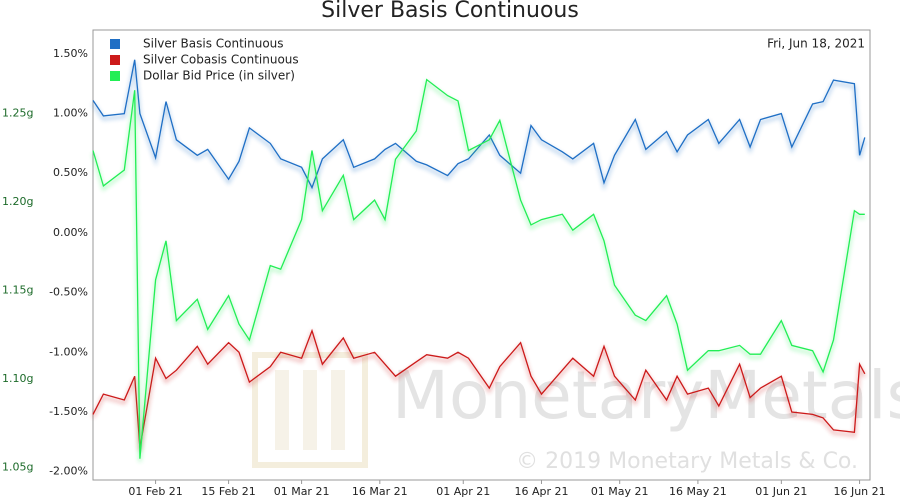  What do you see at coordinates (213, 44) in the screenshot?
I see `legend-label: Silver Basis Continuous` at bounding box center [213, 44].